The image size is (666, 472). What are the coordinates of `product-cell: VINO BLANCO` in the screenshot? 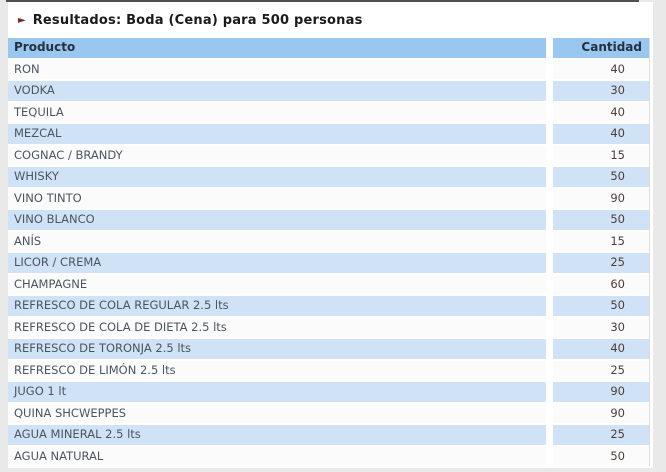 It's located at (277, 220).